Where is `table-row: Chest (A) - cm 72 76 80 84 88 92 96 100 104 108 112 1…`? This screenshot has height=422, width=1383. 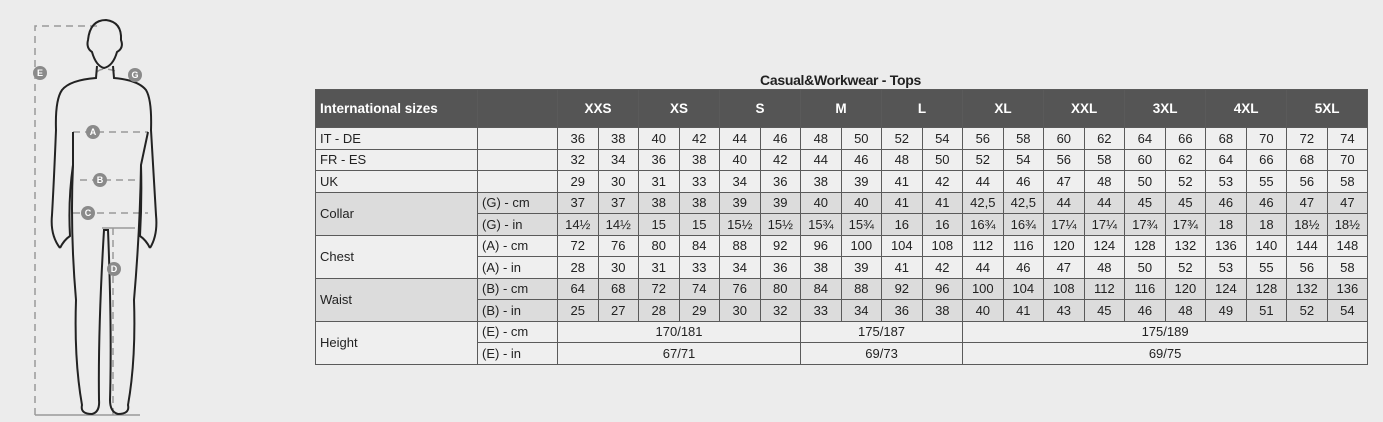
table-row: Chest (A) - cm 72 76 80 84 88 92 96 100 104 108 112 1… is located at coordinates (842, 256).